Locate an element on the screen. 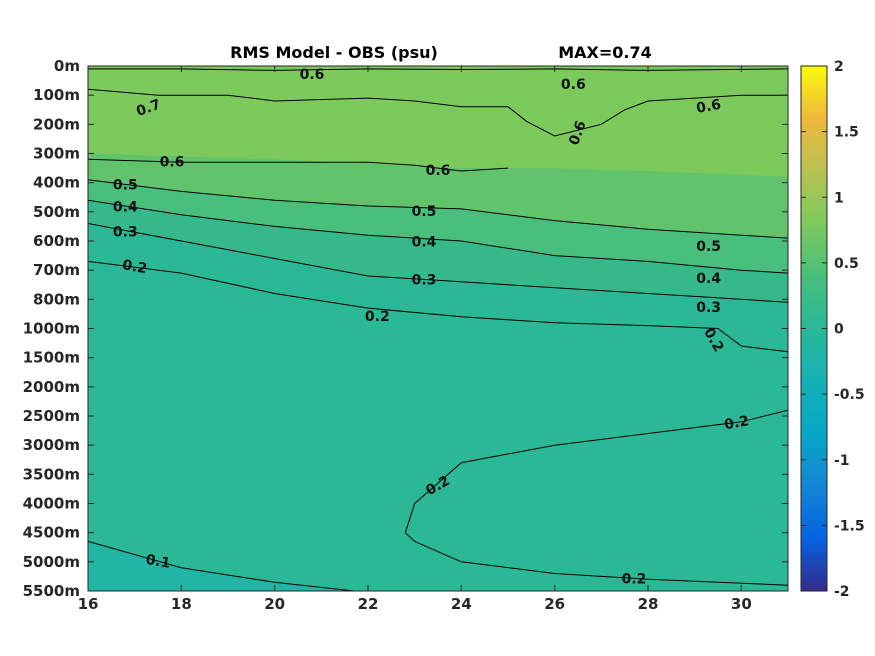 This screenshot has width=875, height=656. y-tick-label: 500m is located at coordinates (56, 212).